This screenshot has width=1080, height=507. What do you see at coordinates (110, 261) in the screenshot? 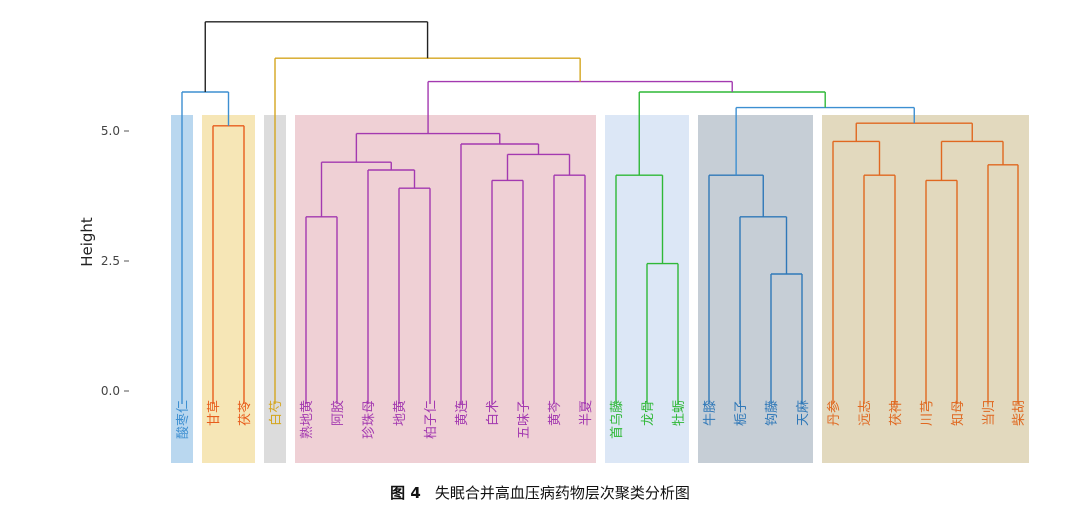
I see `y-tick-label: 2.5` at bounding box center [110, 261].